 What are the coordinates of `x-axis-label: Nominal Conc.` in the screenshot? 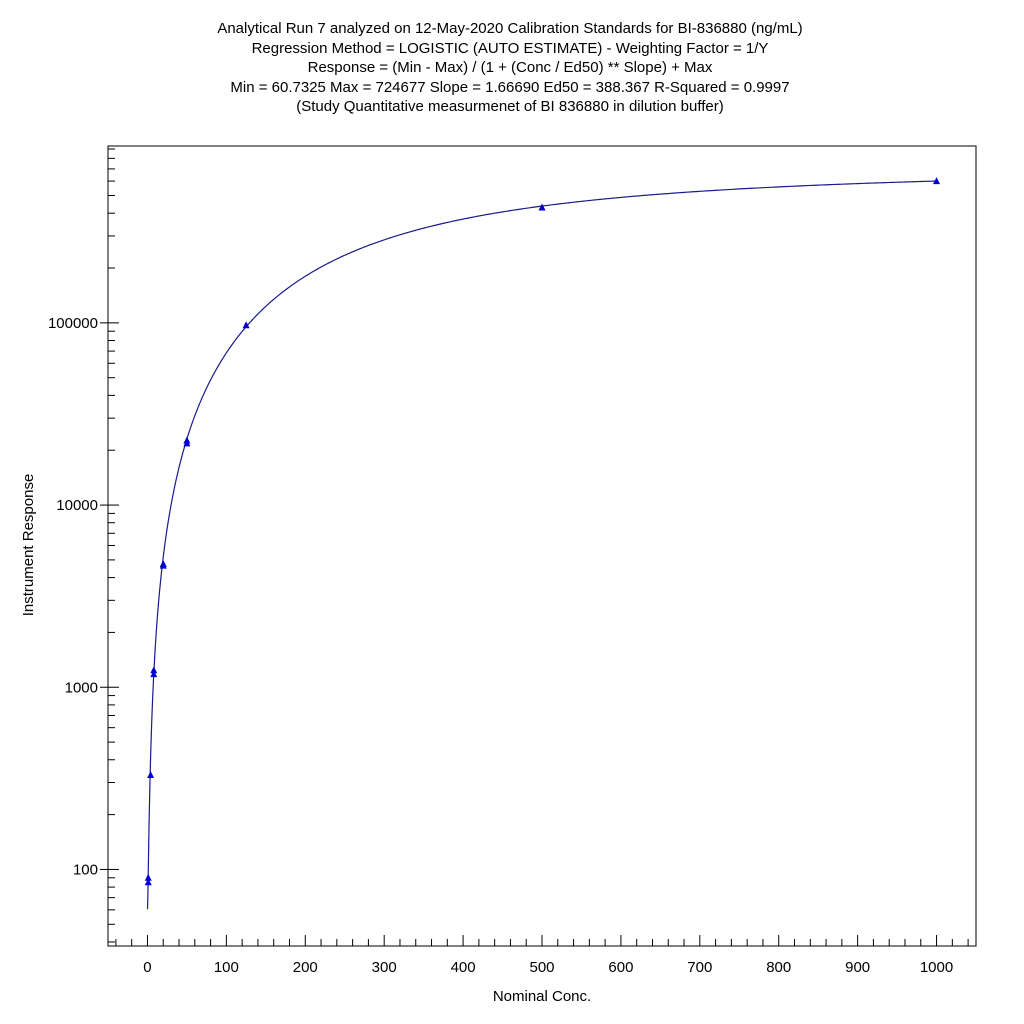 It's located at (542, 996).